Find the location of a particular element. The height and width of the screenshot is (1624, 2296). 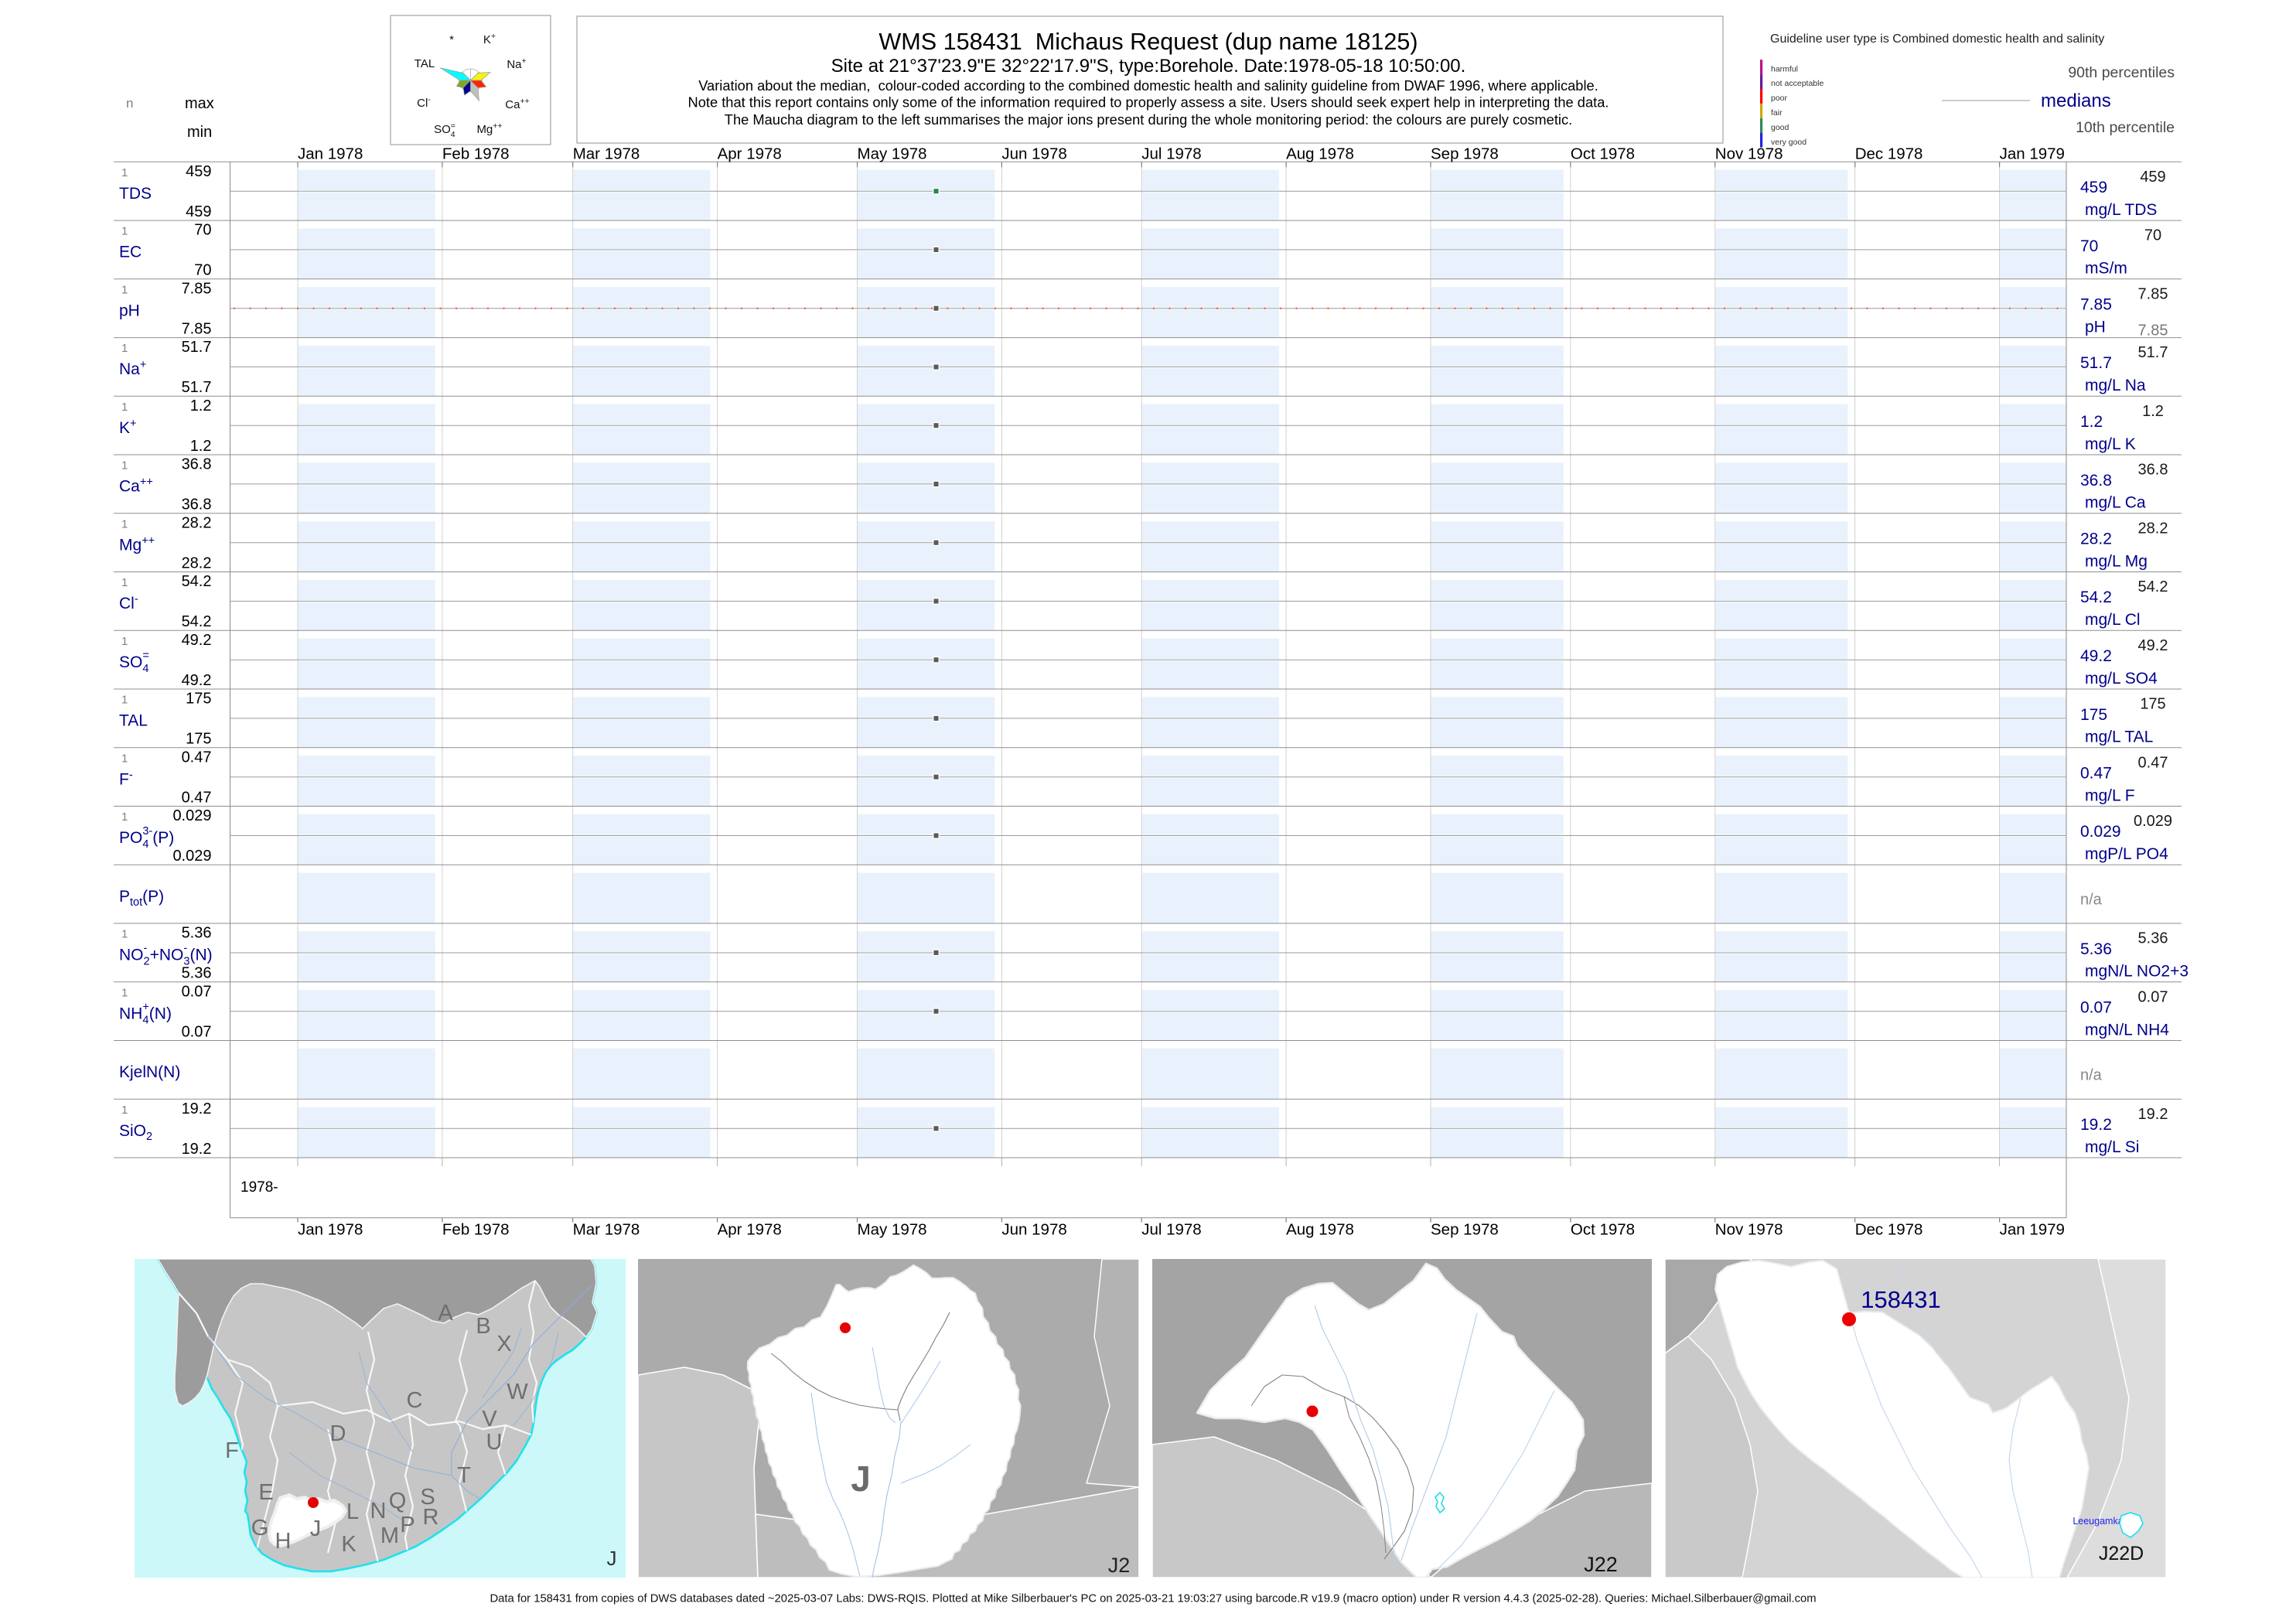

svg-text: n is located at coordinates (129, 103).